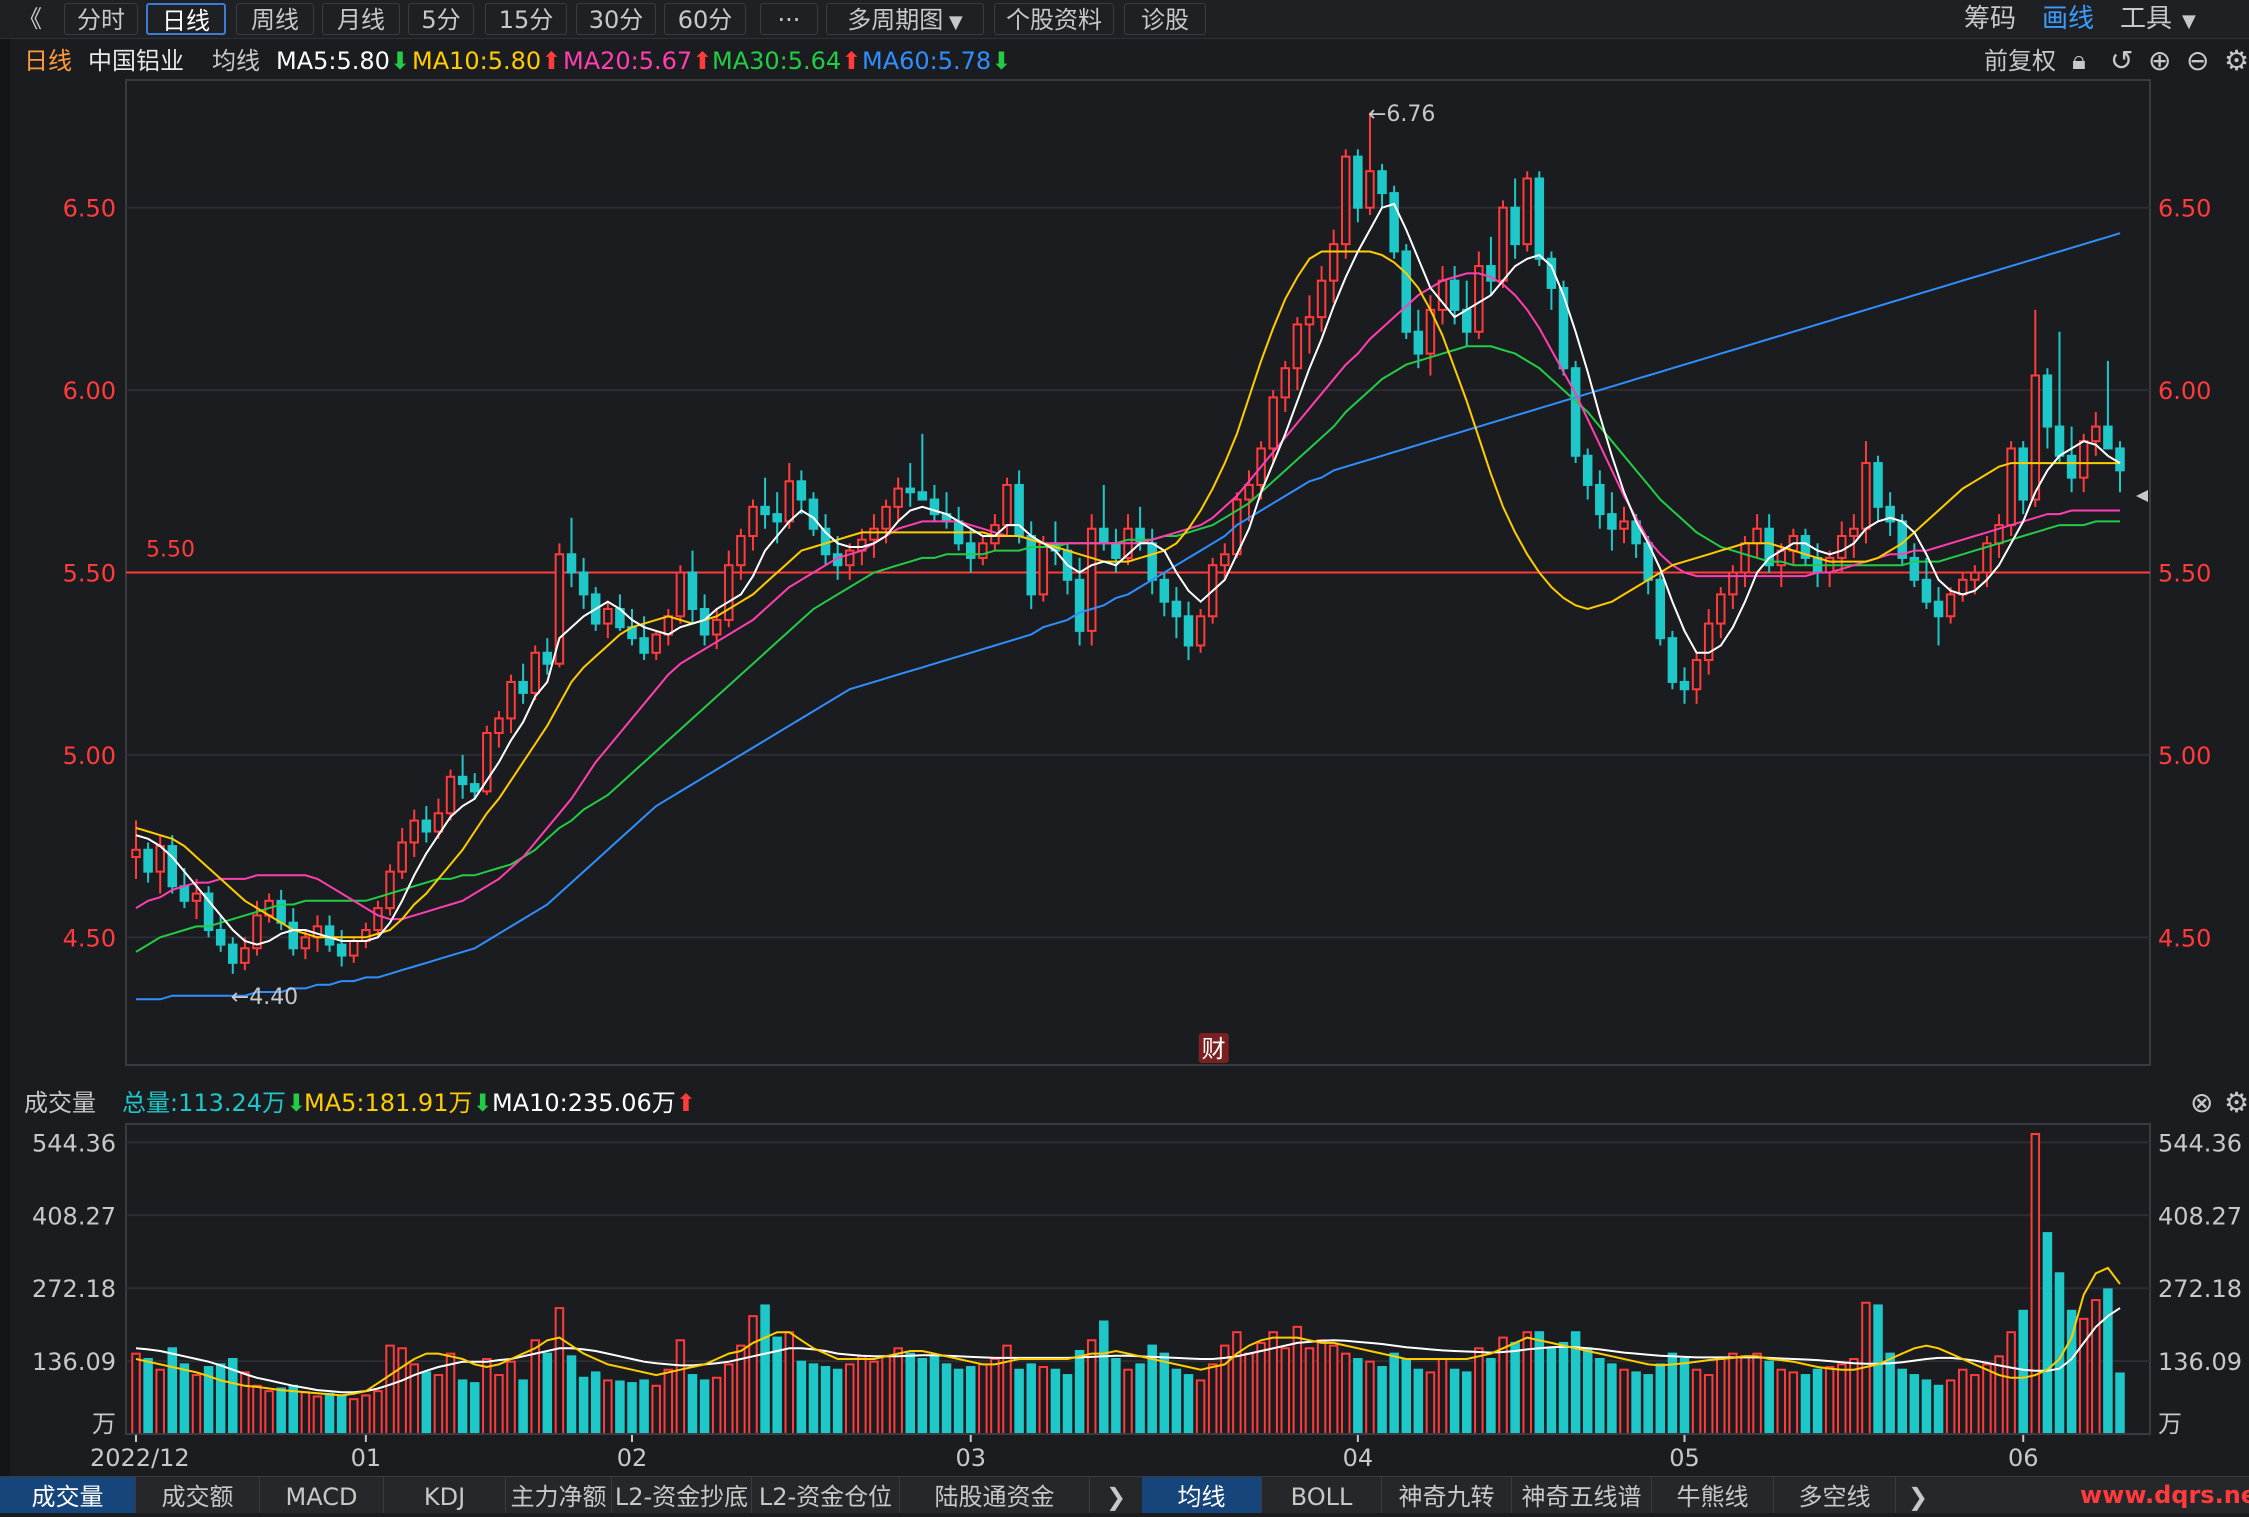 The width and height of the screenshot is (2249, 1517). I want to click on toolbar-tab-4: 5分, so click(441, 19).